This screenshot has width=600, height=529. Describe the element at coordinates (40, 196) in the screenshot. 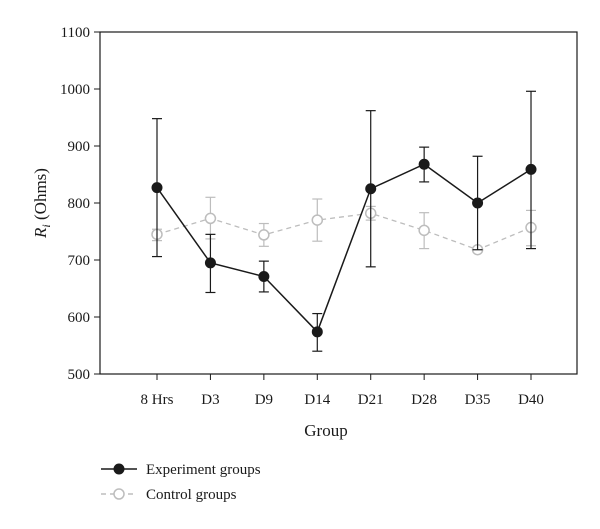

I see `y-axis-title-unit: (Ohms)` at that location.